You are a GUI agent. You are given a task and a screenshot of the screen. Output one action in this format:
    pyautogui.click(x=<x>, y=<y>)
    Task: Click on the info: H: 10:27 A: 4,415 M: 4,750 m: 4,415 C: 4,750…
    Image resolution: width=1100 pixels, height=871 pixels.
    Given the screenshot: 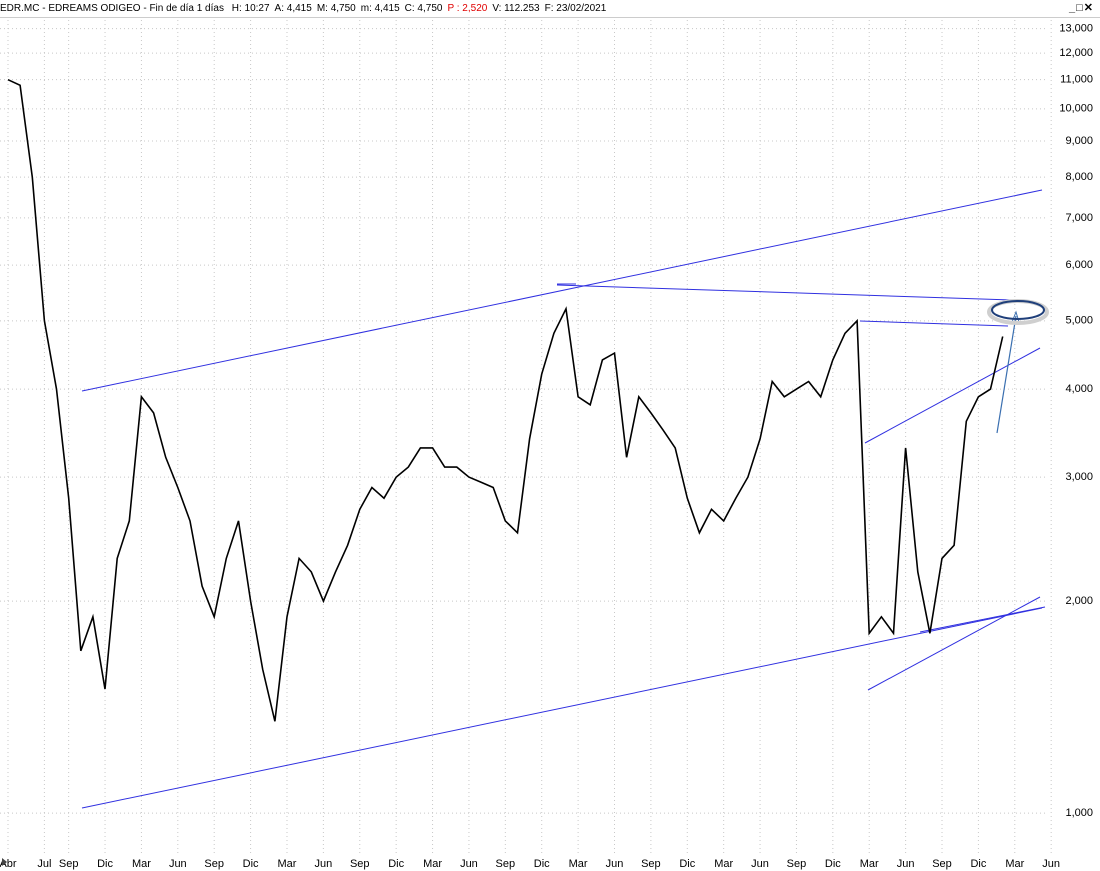 What is the action you would take?
    pyautogui.click(x=422, y=8)
    